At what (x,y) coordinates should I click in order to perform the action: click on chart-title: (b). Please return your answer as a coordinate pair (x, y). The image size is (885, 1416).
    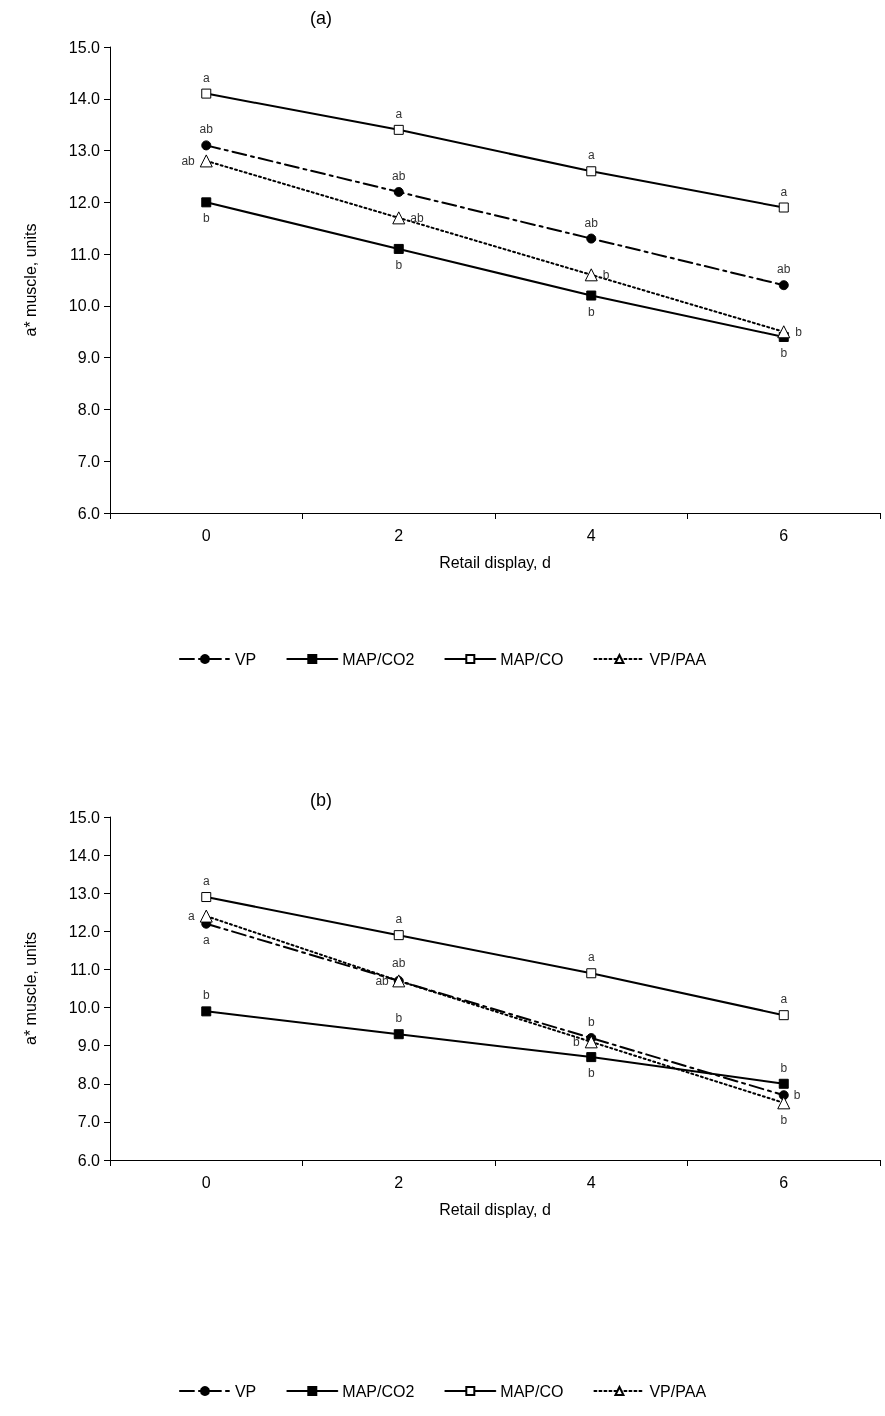
    Looking at the image, I should click on (321, 800).